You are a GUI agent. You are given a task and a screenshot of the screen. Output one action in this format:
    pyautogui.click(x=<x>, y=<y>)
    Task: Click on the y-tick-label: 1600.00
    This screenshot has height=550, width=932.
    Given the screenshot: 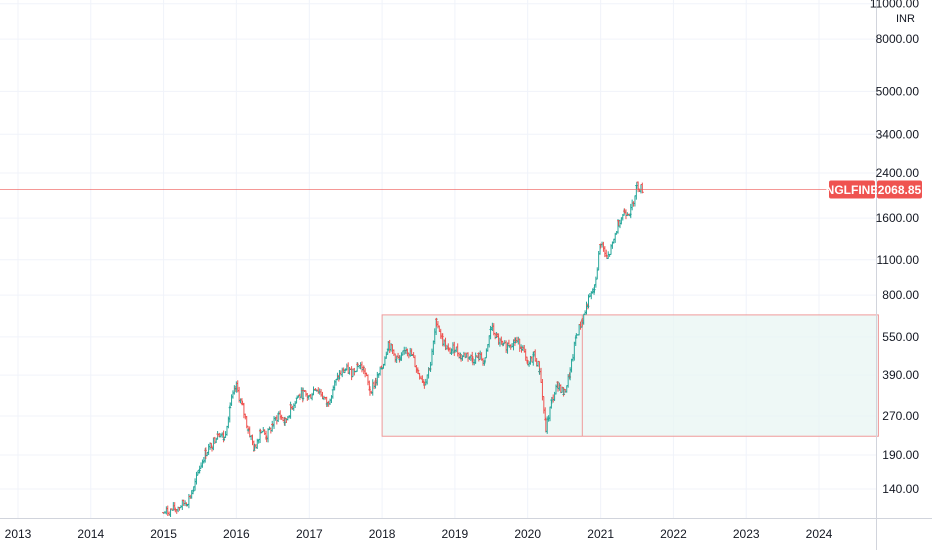 What is the action you would take?
    pyautogui.click(x=898, y=218)
    